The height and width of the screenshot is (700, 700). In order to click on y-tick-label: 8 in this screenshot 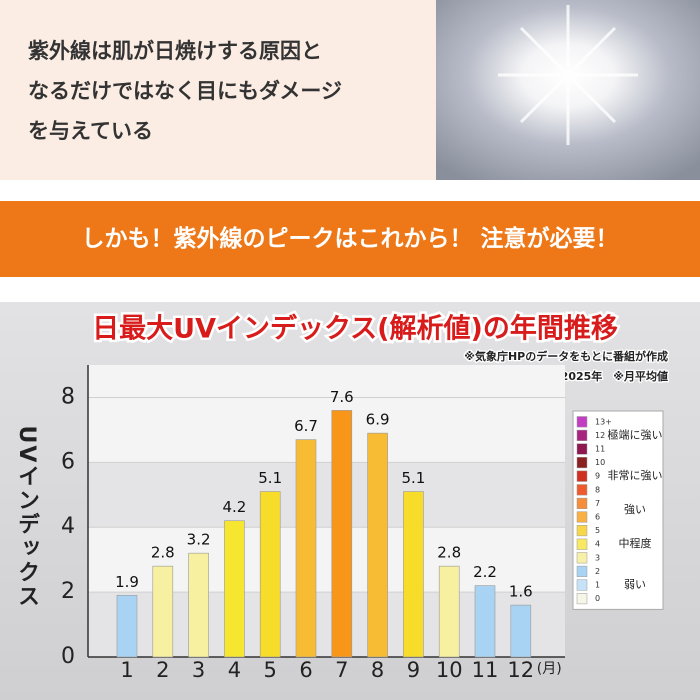, I will do `click(68, 396)`.